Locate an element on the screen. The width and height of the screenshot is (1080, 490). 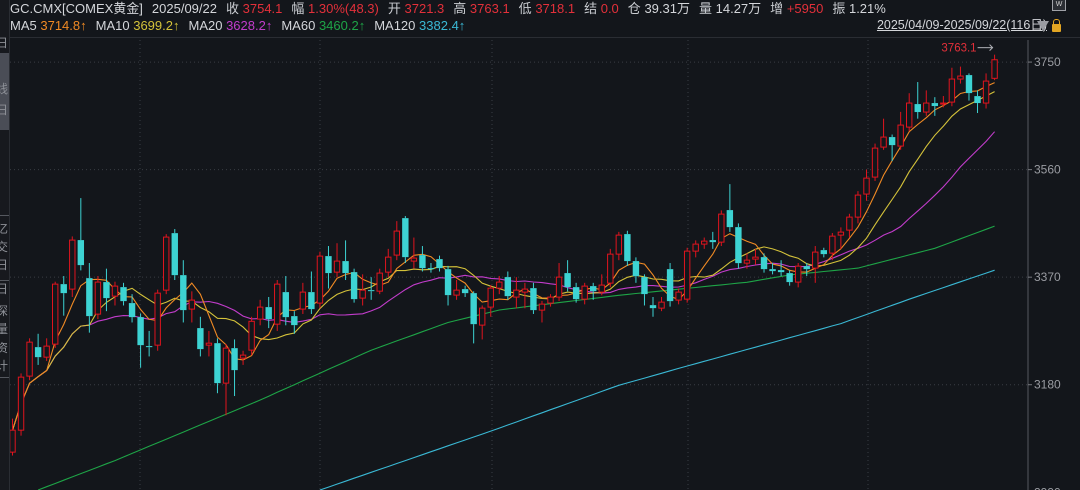
ma60-value: 3460.2↑ is located at coordinates (342, 25).